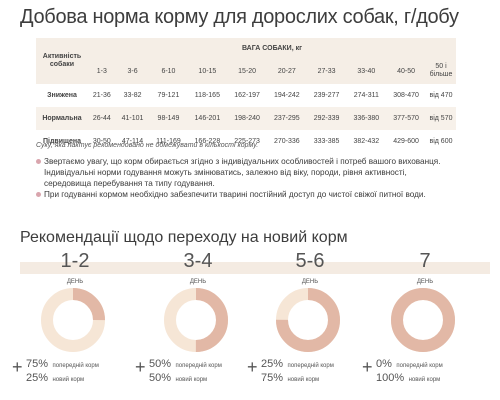  I want to click on table-cell: 26-44, so click(102, 118).